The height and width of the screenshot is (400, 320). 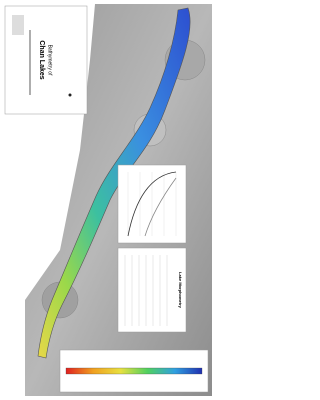 I want to click on morphometry-panel, so click(x=152, y=290).